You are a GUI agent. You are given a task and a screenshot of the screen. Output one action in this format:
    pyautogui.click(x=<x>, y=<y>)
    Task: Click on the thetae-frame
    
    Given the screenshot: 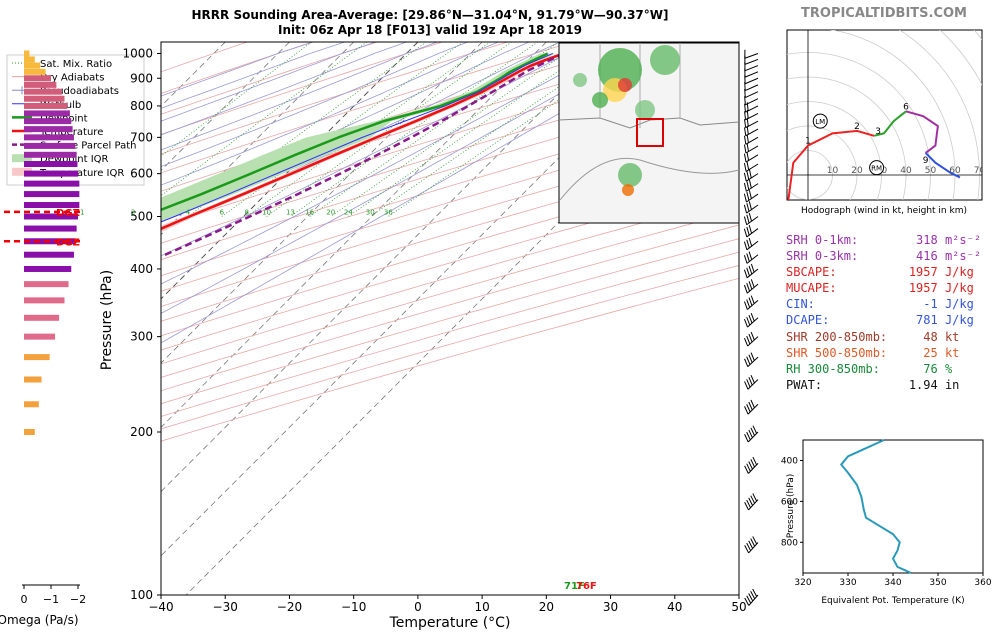 What is the action you would take?
    pyautogui.click(x=893, y=506)
    